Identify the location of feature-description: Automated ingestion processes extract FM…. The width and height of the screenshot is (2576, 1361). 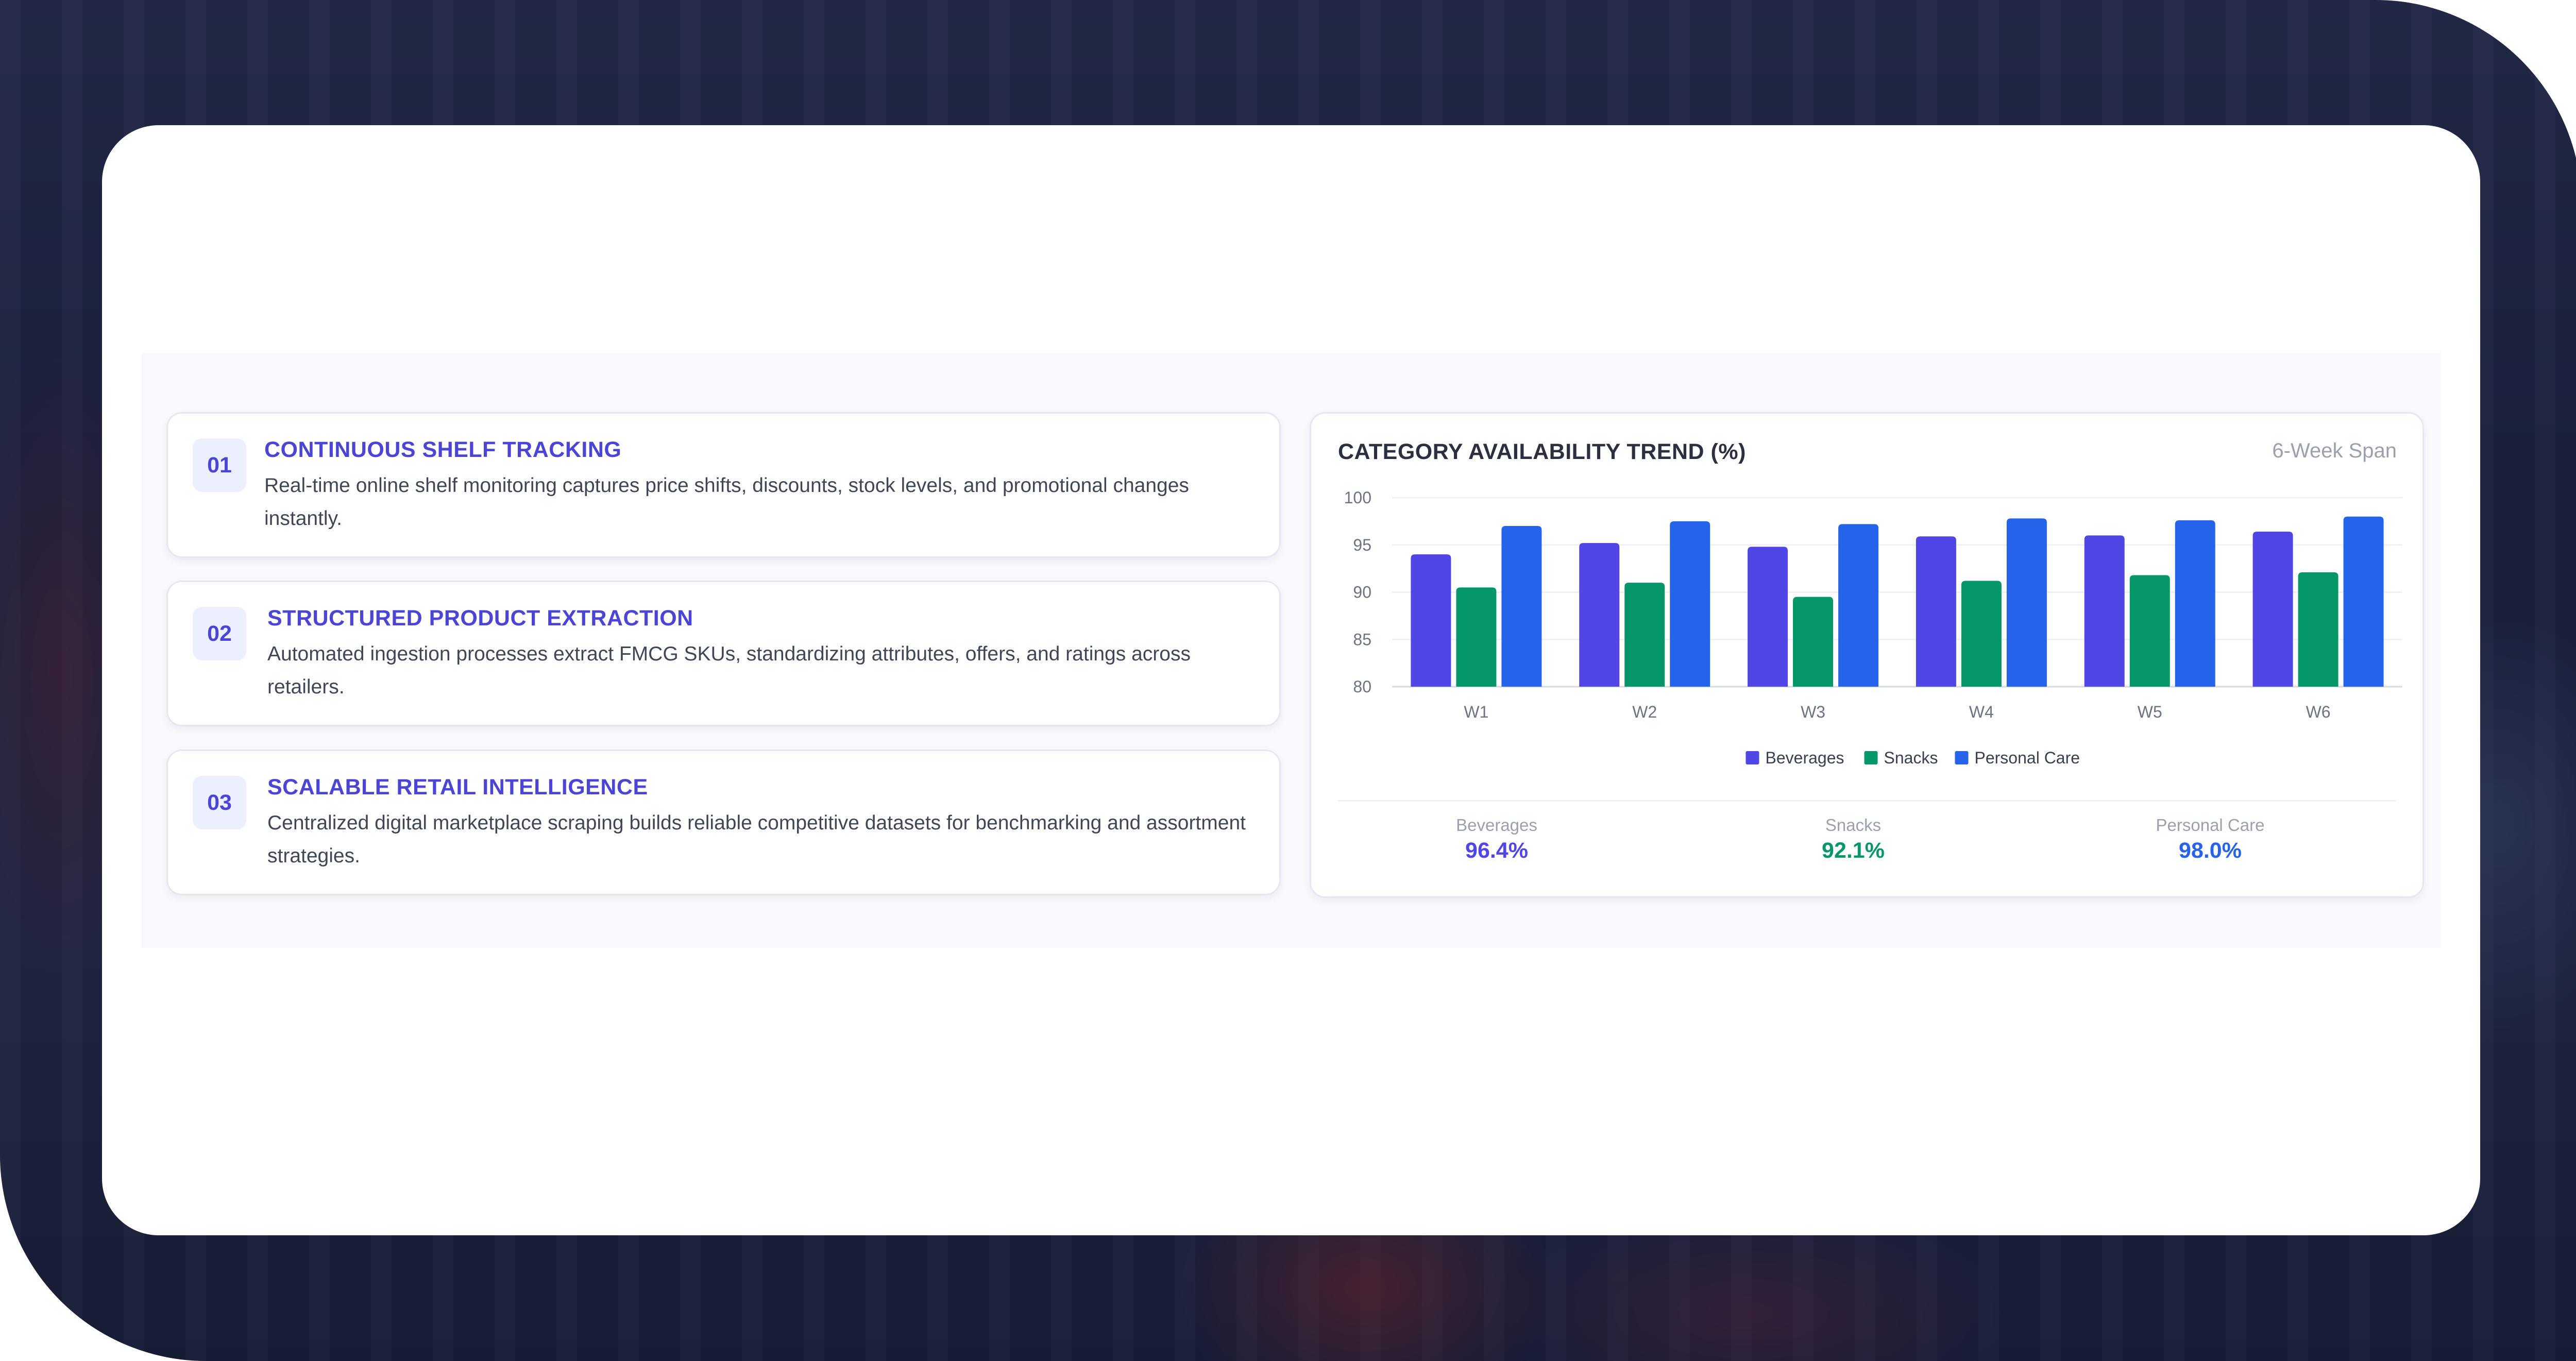
(729, 670).